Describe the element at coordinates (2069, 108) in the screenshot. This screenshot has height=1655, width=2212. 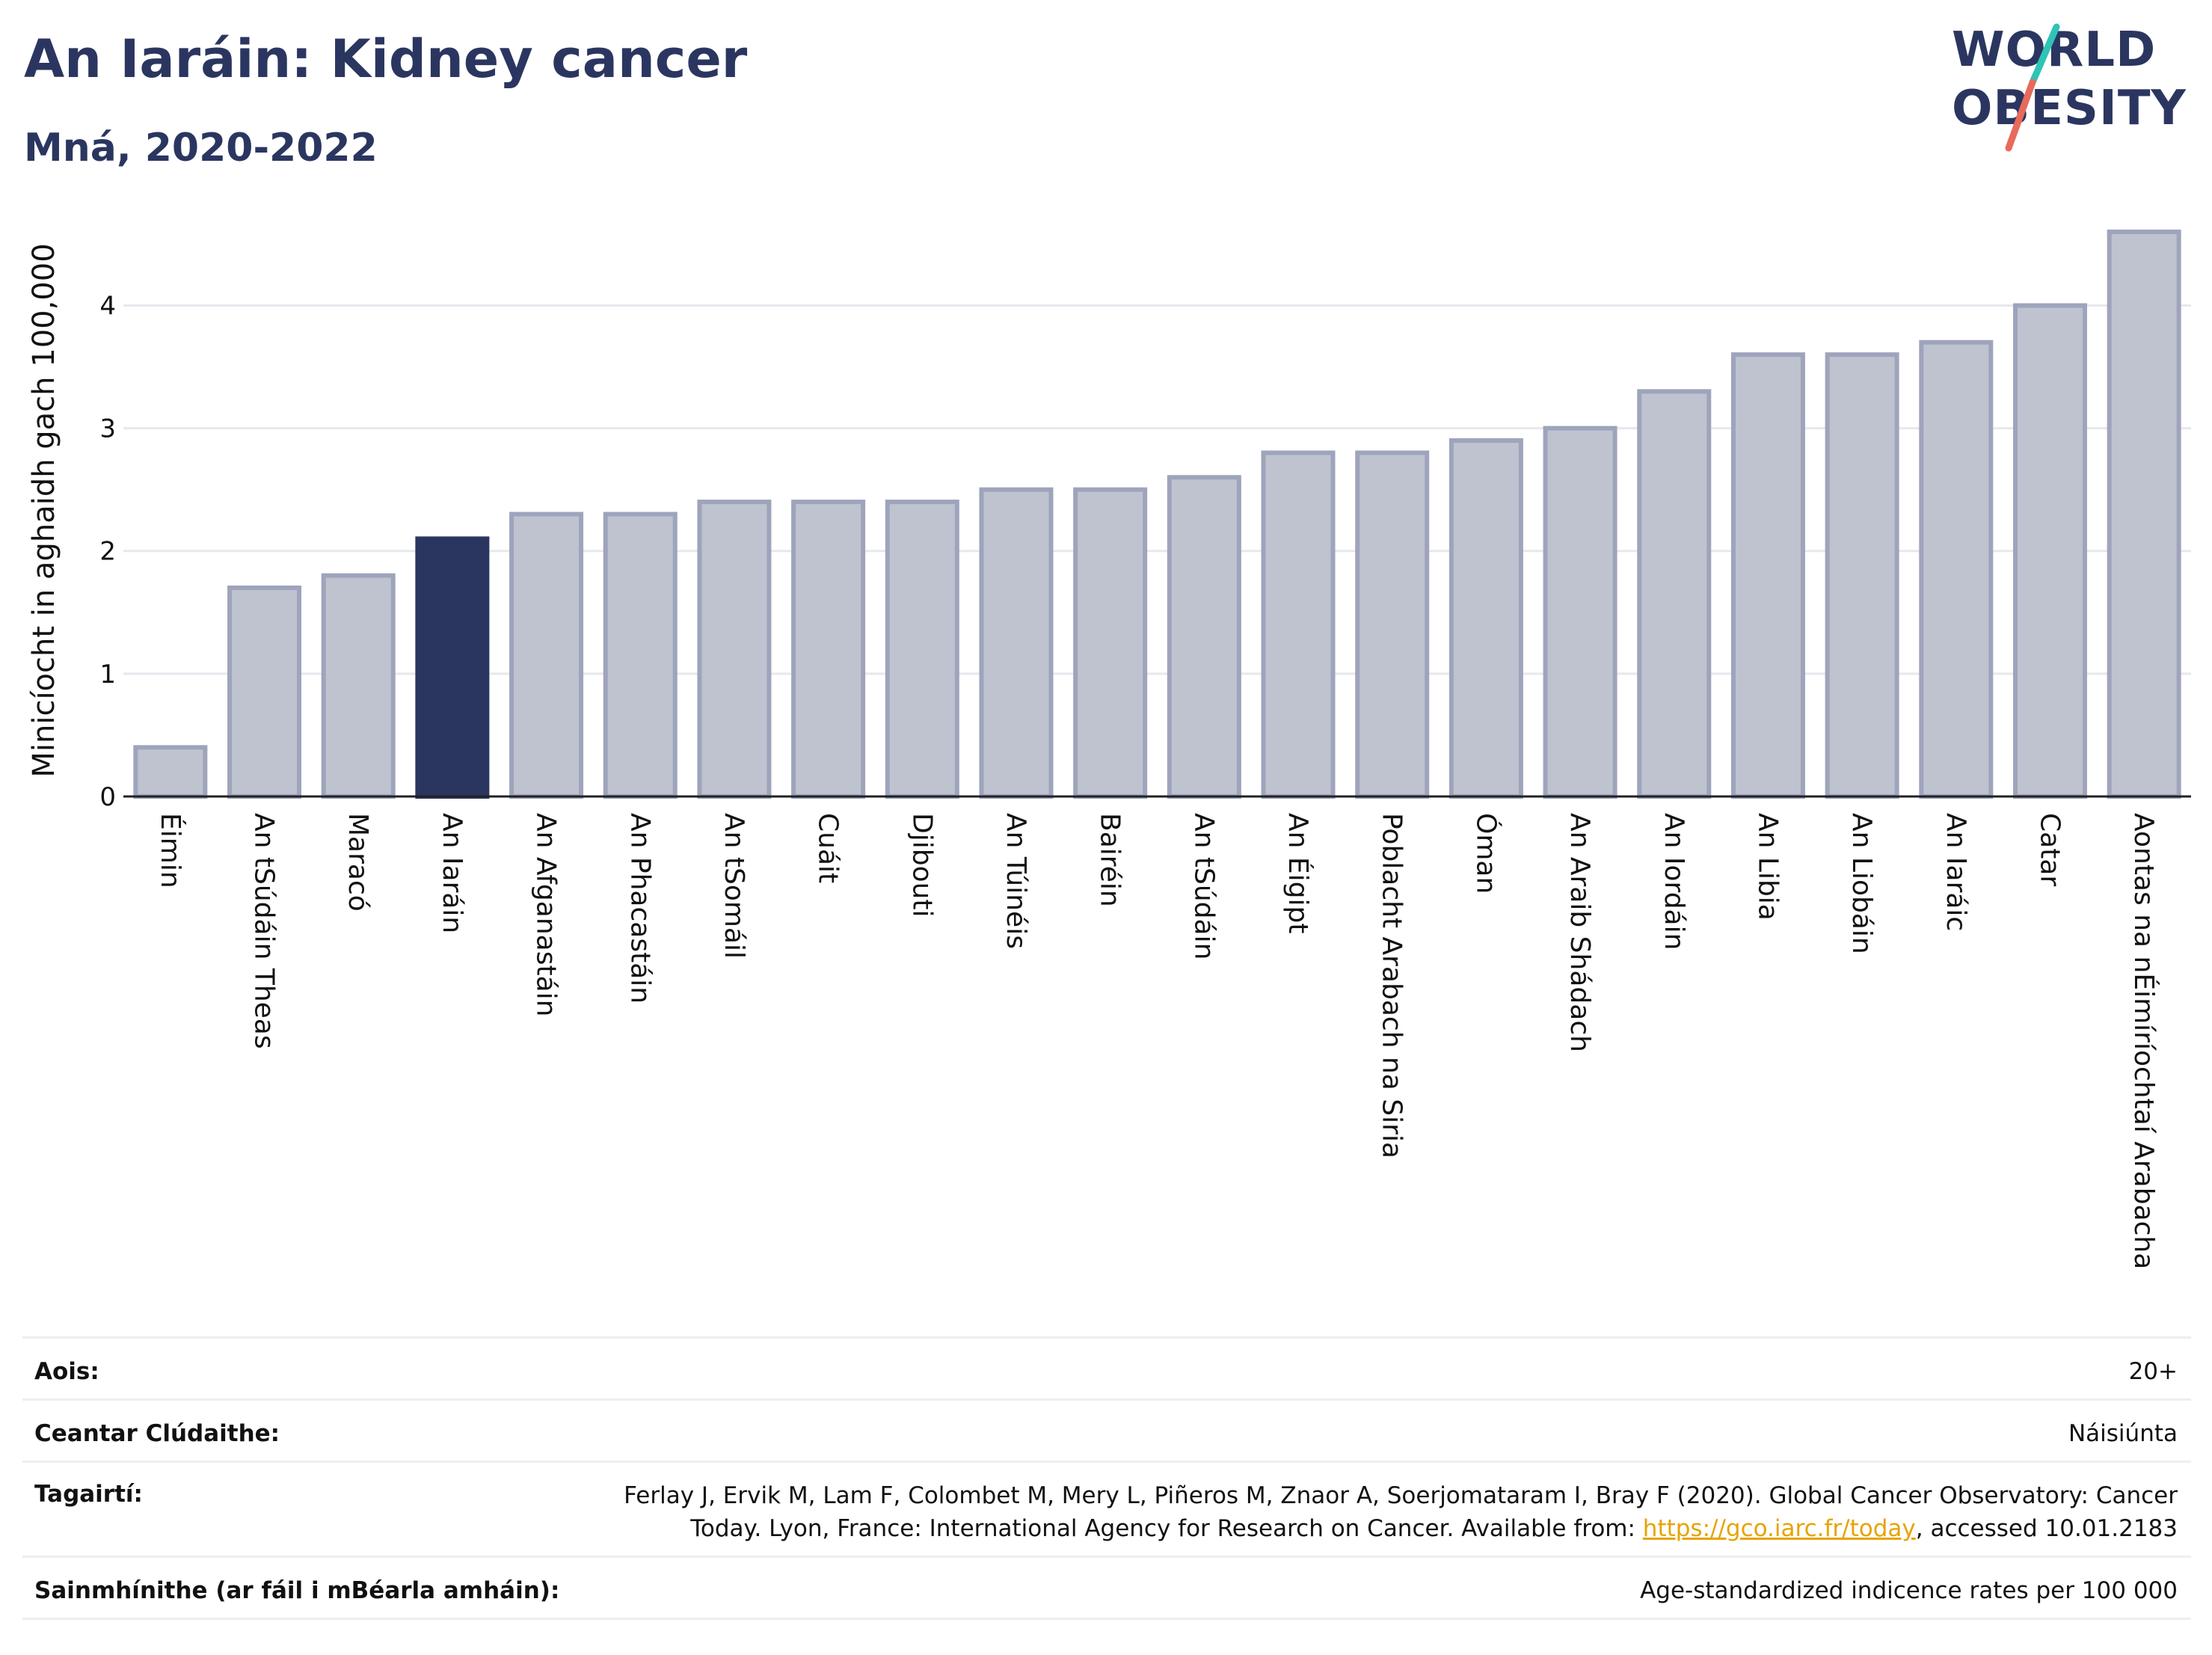
I see `logo-line-2: OBESITY` at that location.